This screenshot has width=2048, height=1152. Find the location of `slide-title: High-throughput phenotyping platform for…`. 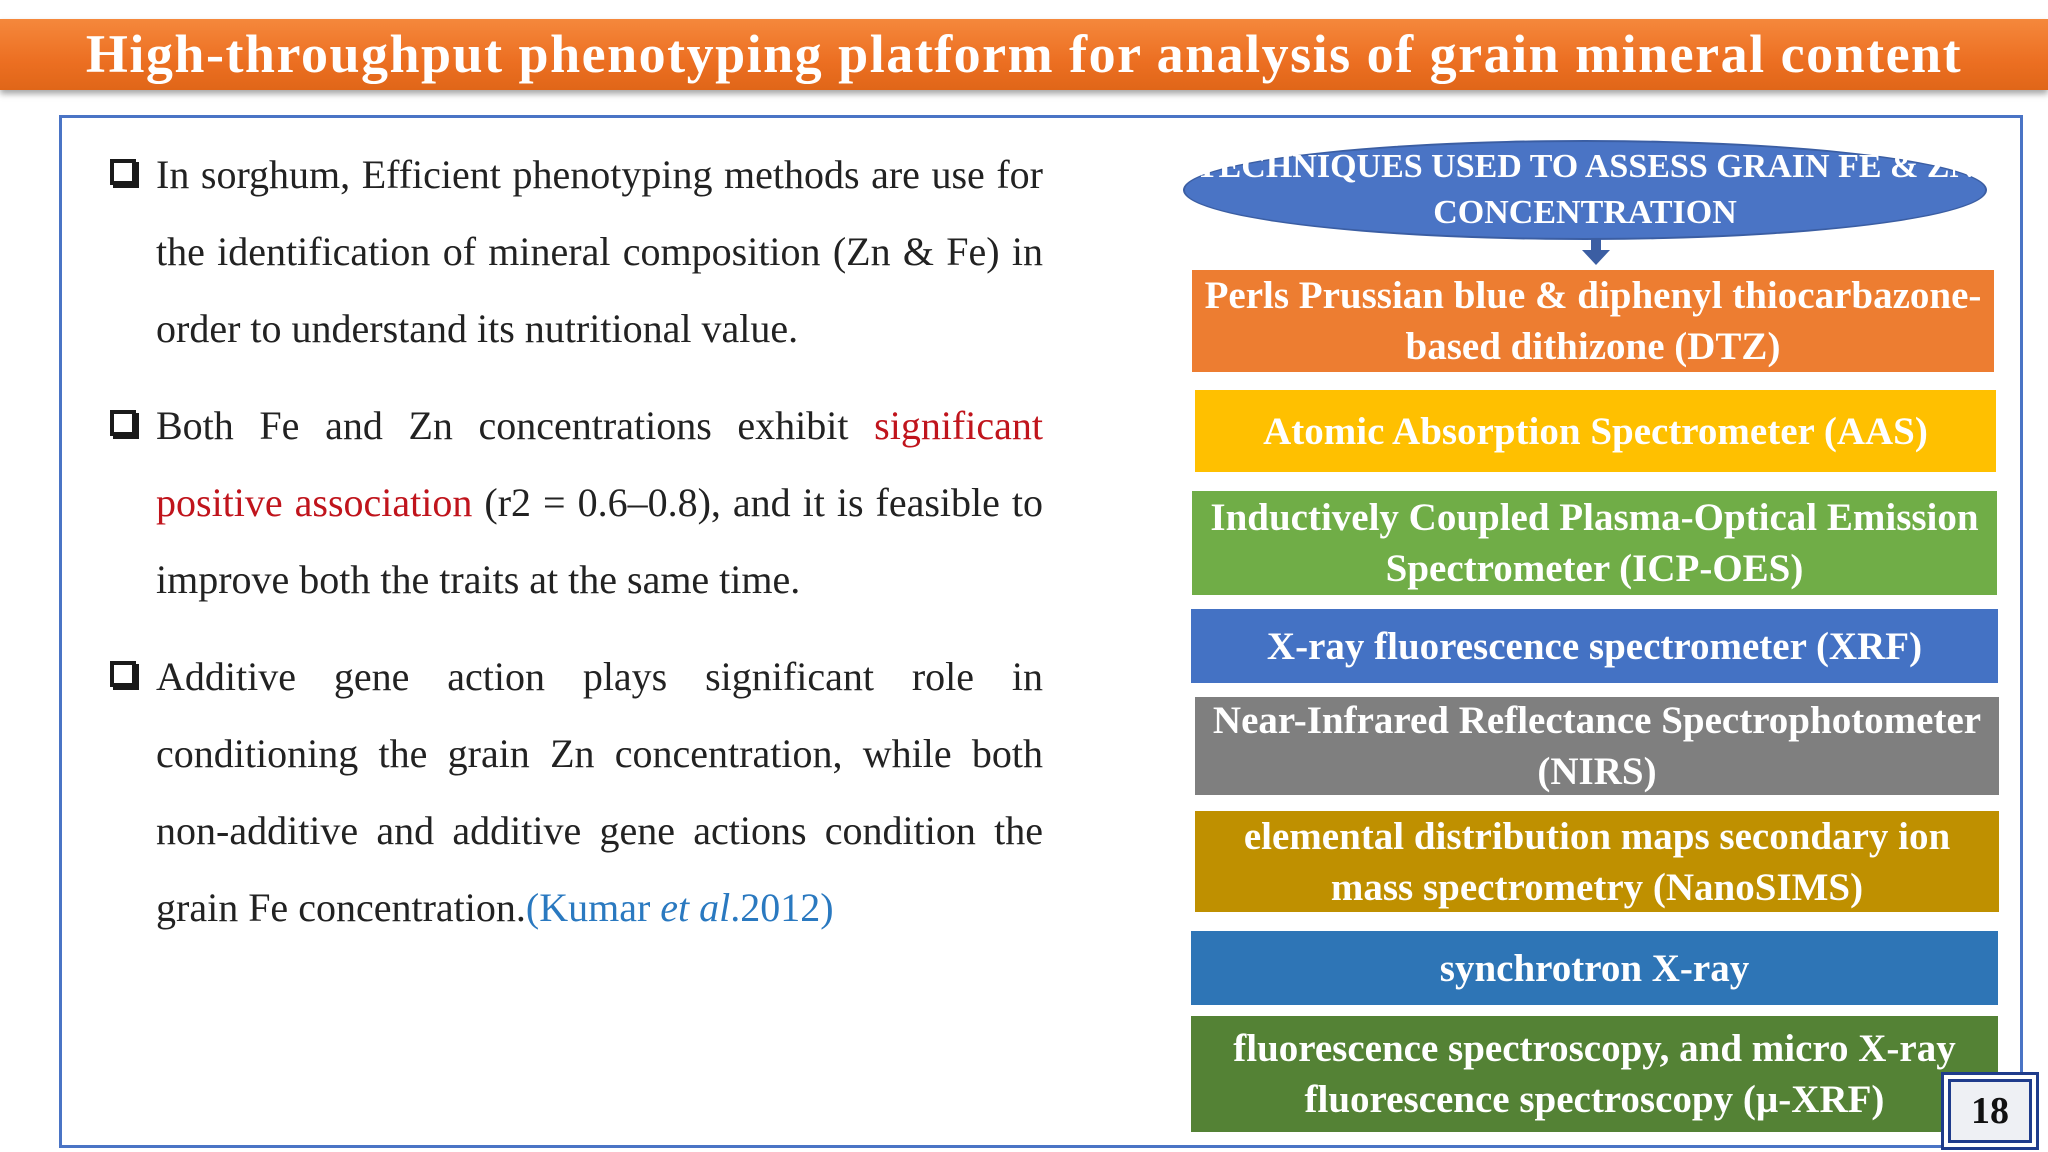

slide-title: High-throughput phenotyping platform for… is located at coordinates (1024, 54).